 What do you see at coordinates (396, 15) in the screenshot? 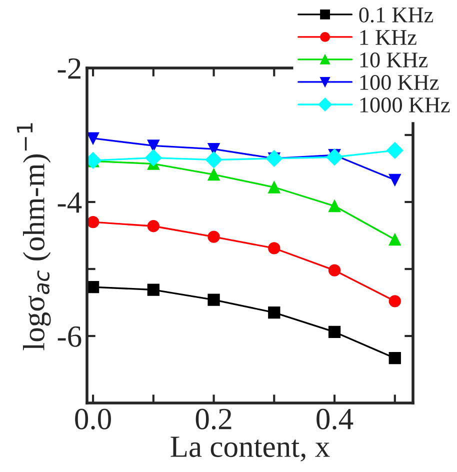
I see `legend-label: 0.1 KHz` at bounding box center [396, 15].